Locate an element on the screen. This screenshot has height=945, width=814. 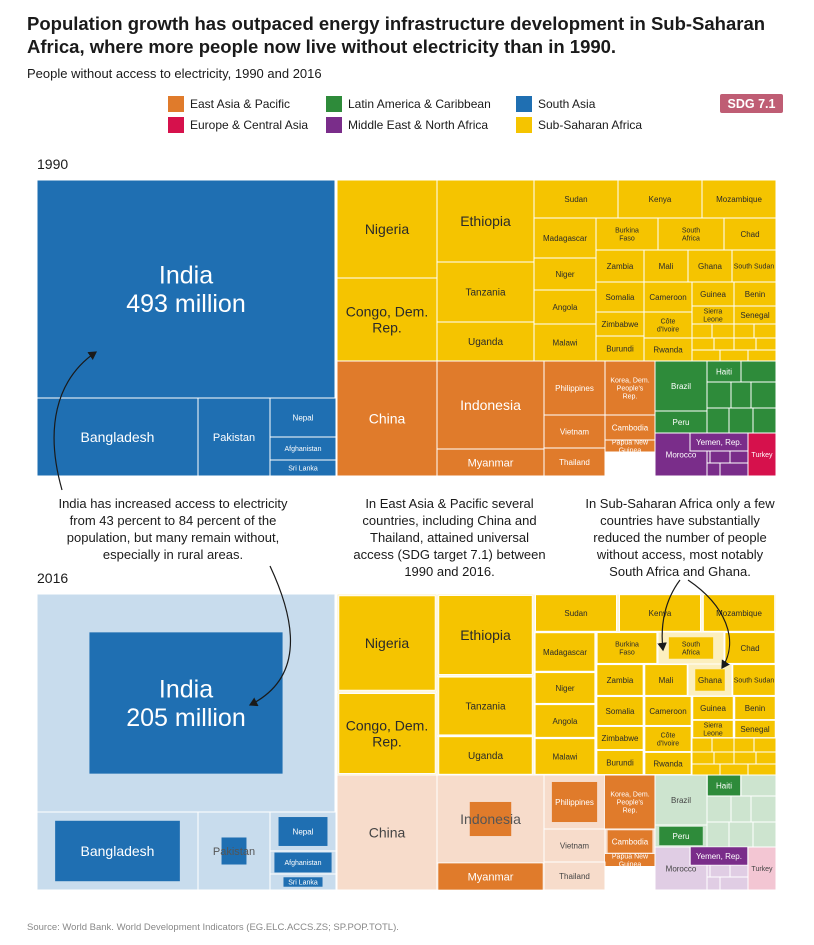
label-rwanda: Rwanda is located at coordinates (668, 763).